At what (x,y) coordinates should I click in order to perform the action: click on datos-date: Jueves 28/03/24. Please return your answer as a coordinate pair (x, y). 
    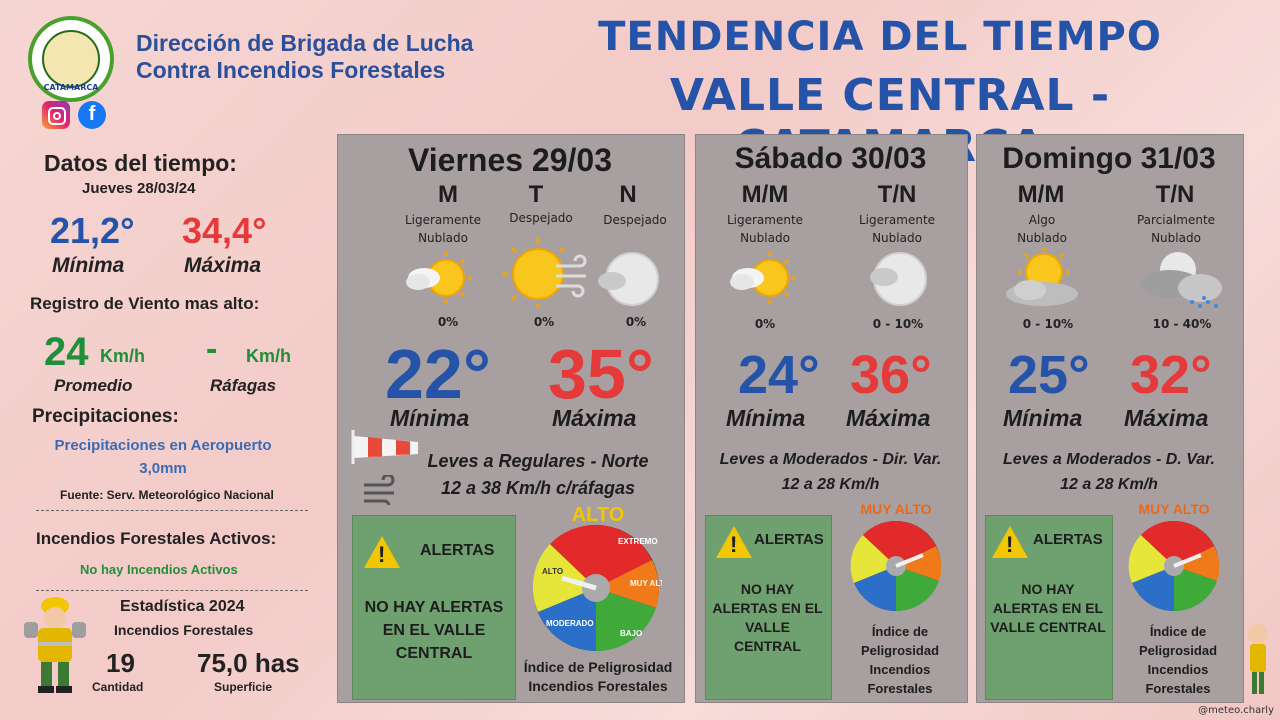
    Looking at the image, I should click on (139, 188).